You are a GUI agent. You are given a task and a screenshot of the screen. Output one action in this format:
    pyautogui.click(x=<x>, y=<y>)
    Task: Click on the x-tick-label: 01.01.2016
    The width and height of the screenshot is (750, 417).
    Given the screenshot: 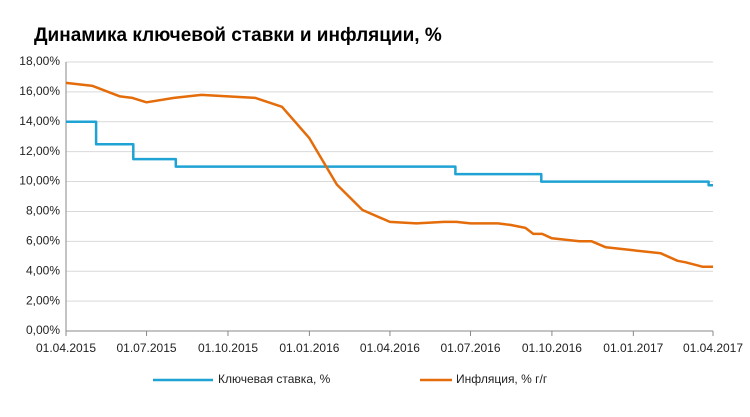 What is the action you would take?
    pyautogui.click(x=309, y=348)
    